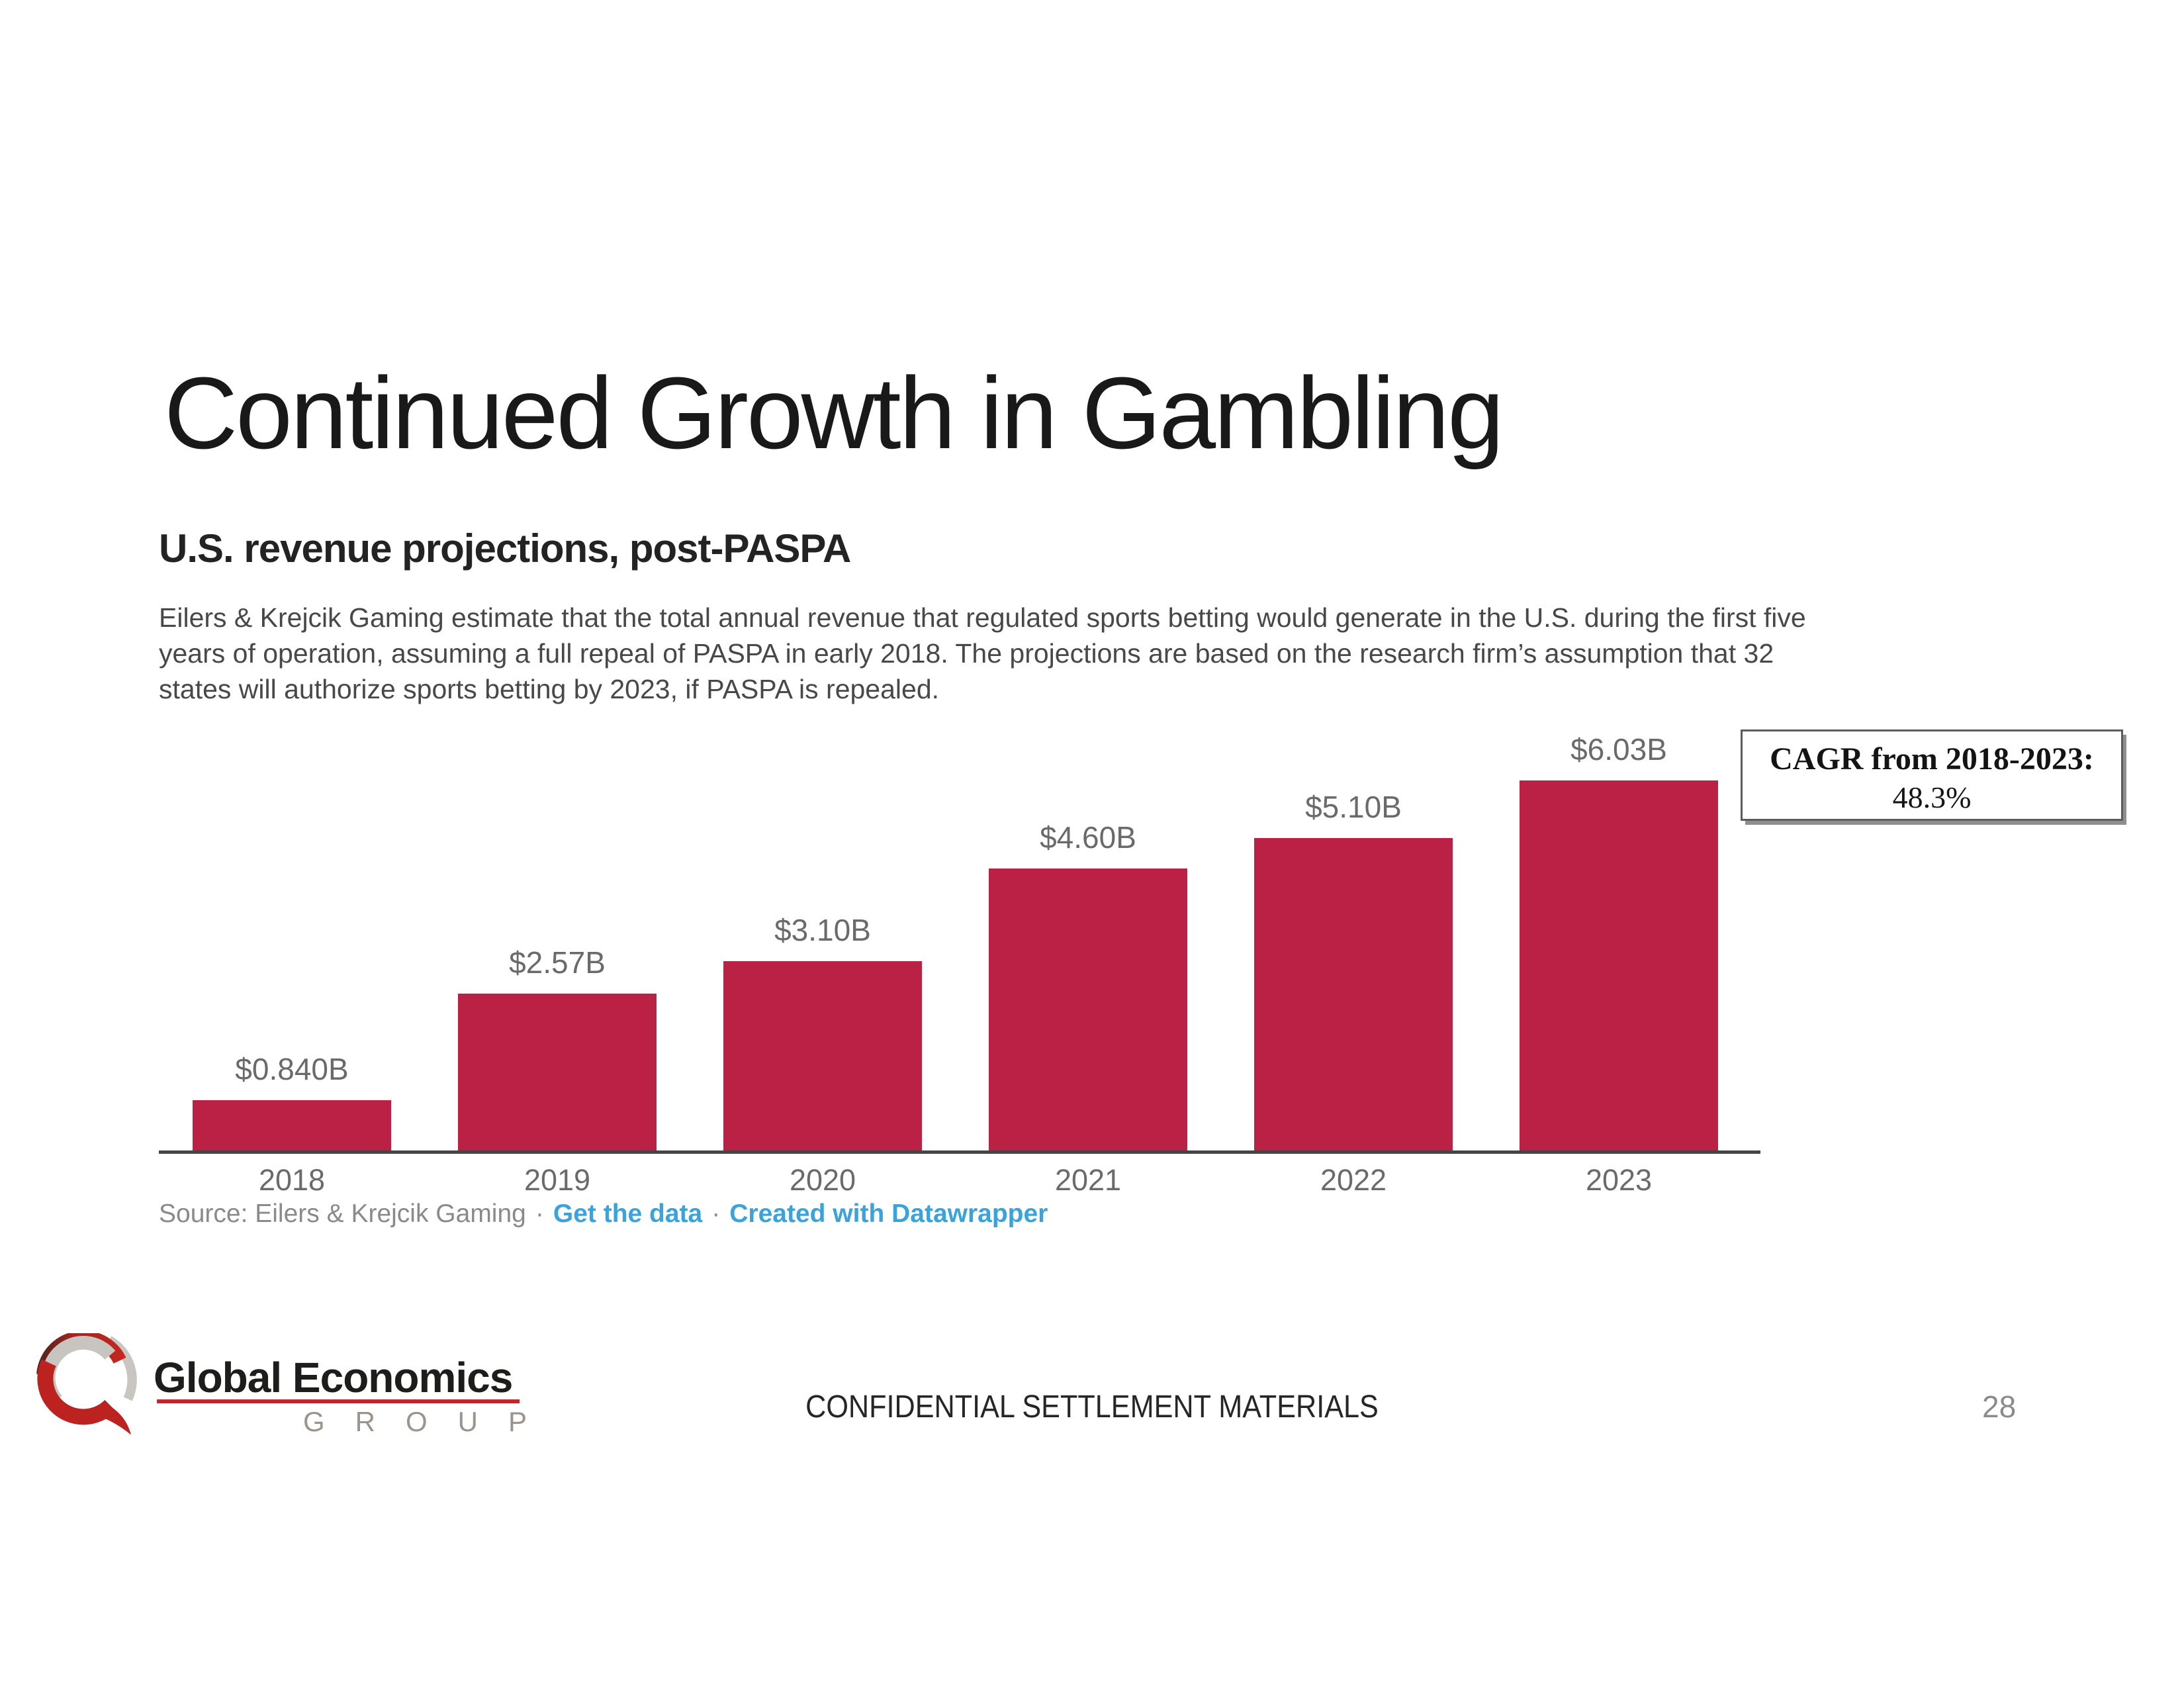 This screenshot has height=1688, width=2184. I want to click on slide-title: Continued Growth in Gambling, so click(834, 413).